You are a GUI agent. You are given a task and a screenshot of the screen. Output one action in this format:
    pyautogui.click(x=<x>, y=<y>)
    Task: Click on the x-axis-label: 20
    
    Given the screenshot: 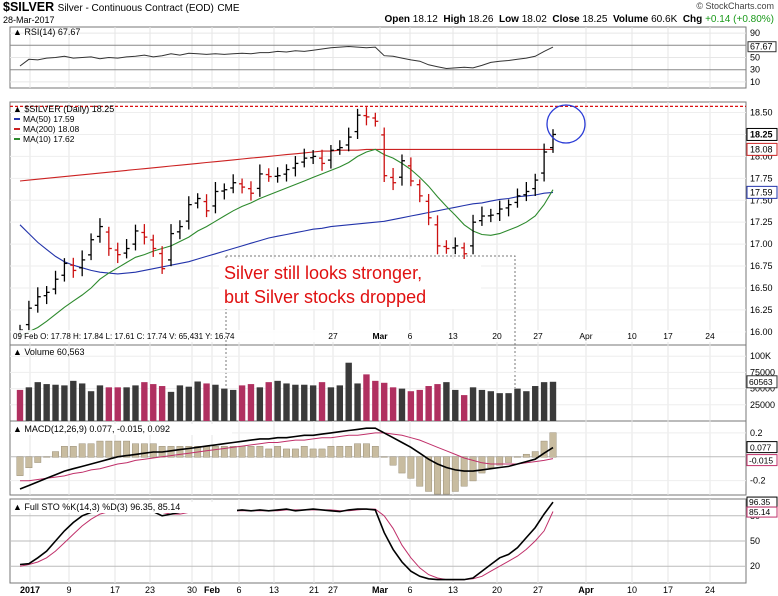 What is the action you would take?
    pyautogui.click(x=497, y=590)
    